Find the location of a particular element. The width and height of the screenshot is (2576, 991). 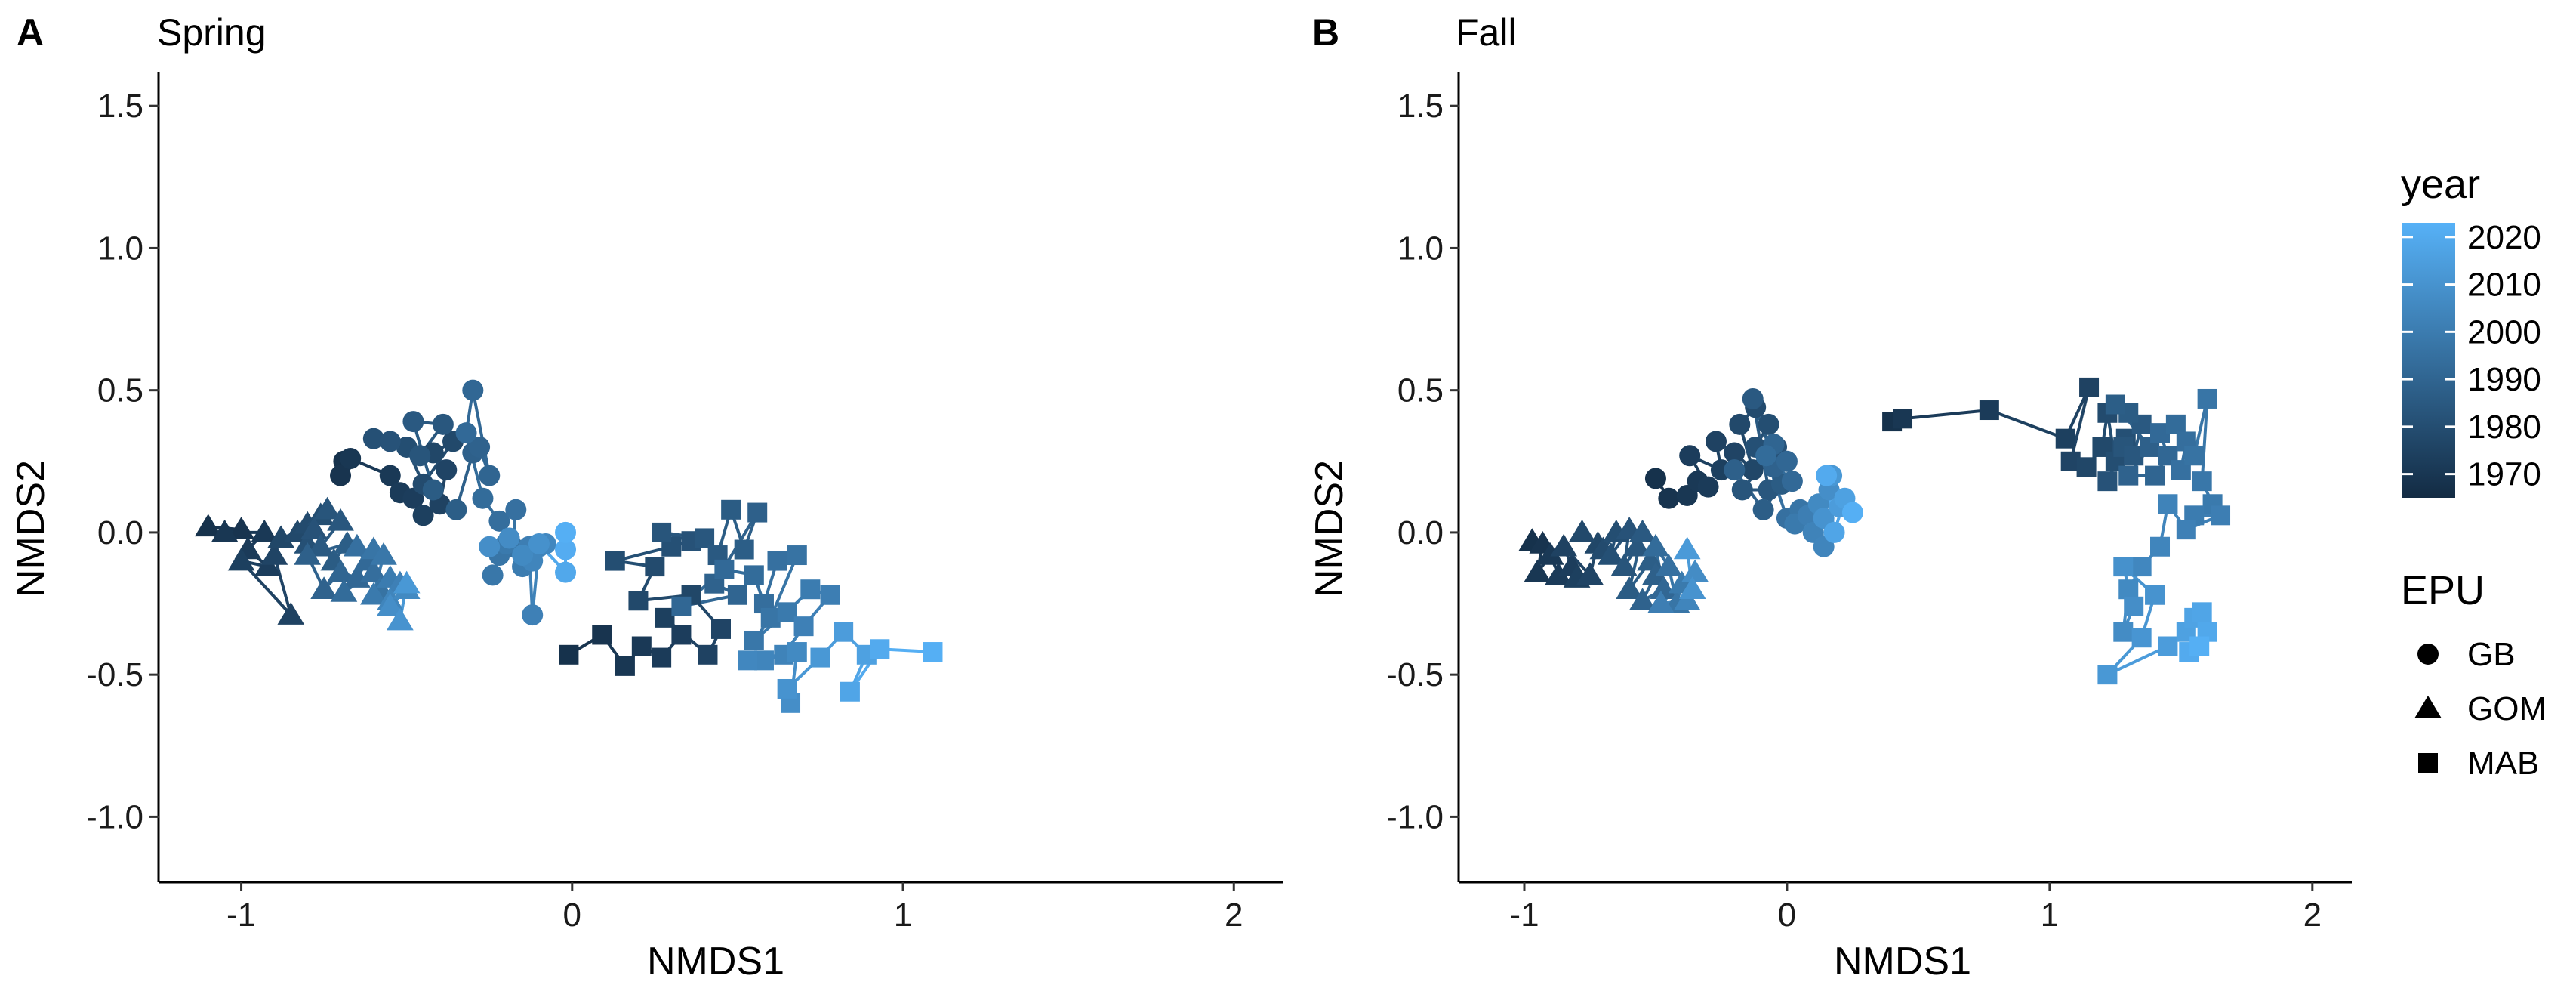

panel-tag-a: A is located at coordinates (30, 32).